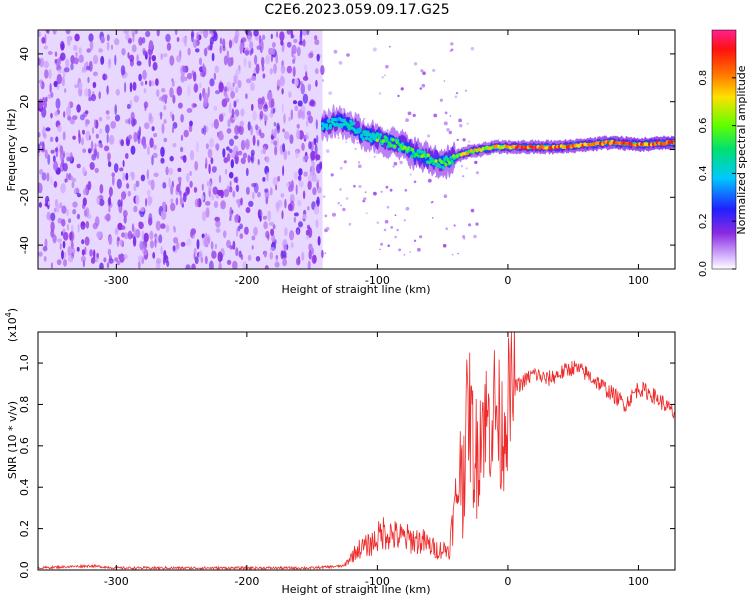 The image size is (750, 604). Describe the element at coordinates (340, 125) in the screenshot. I see `signal-core` at that location.